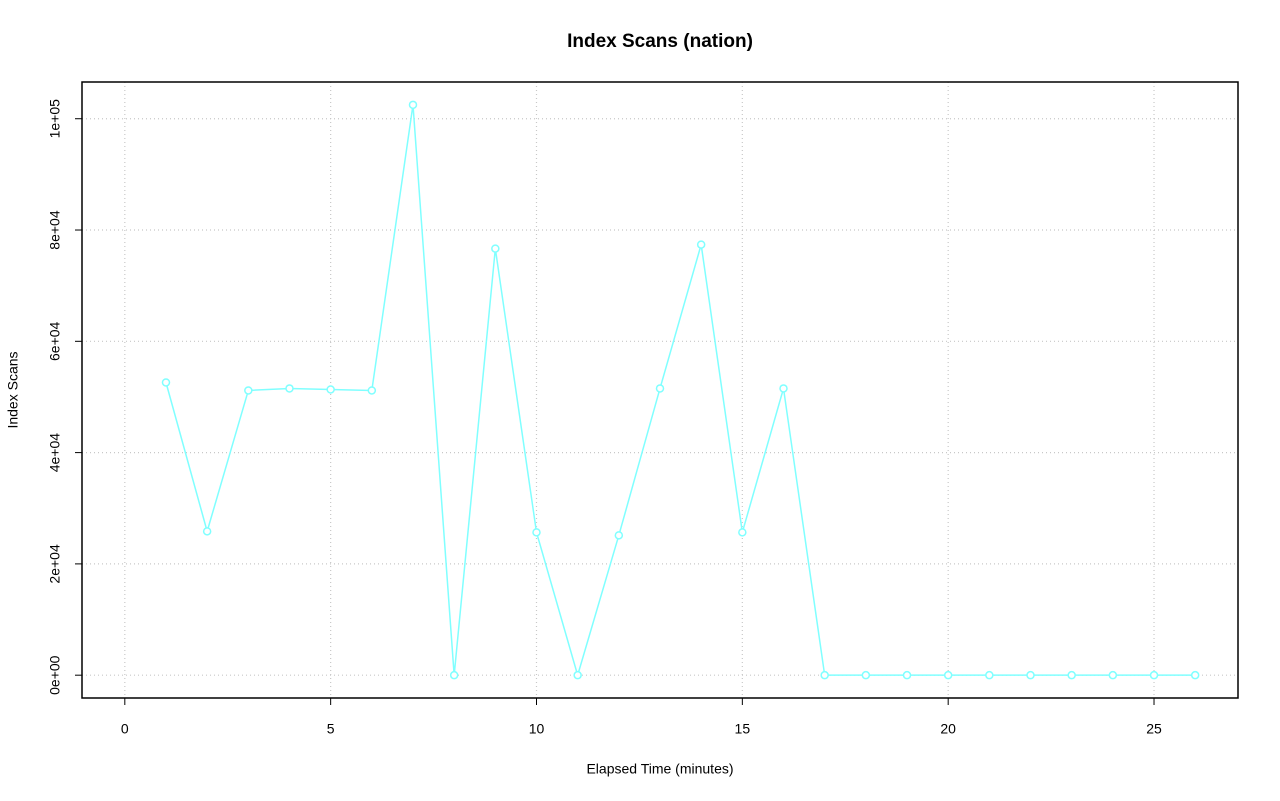 The height and width of the screenshot is (801, 1280). What do you see at coordinates (948, 729) in the screenshot?
I see `x-tick-label: 20` at bounding box center [948, 729].